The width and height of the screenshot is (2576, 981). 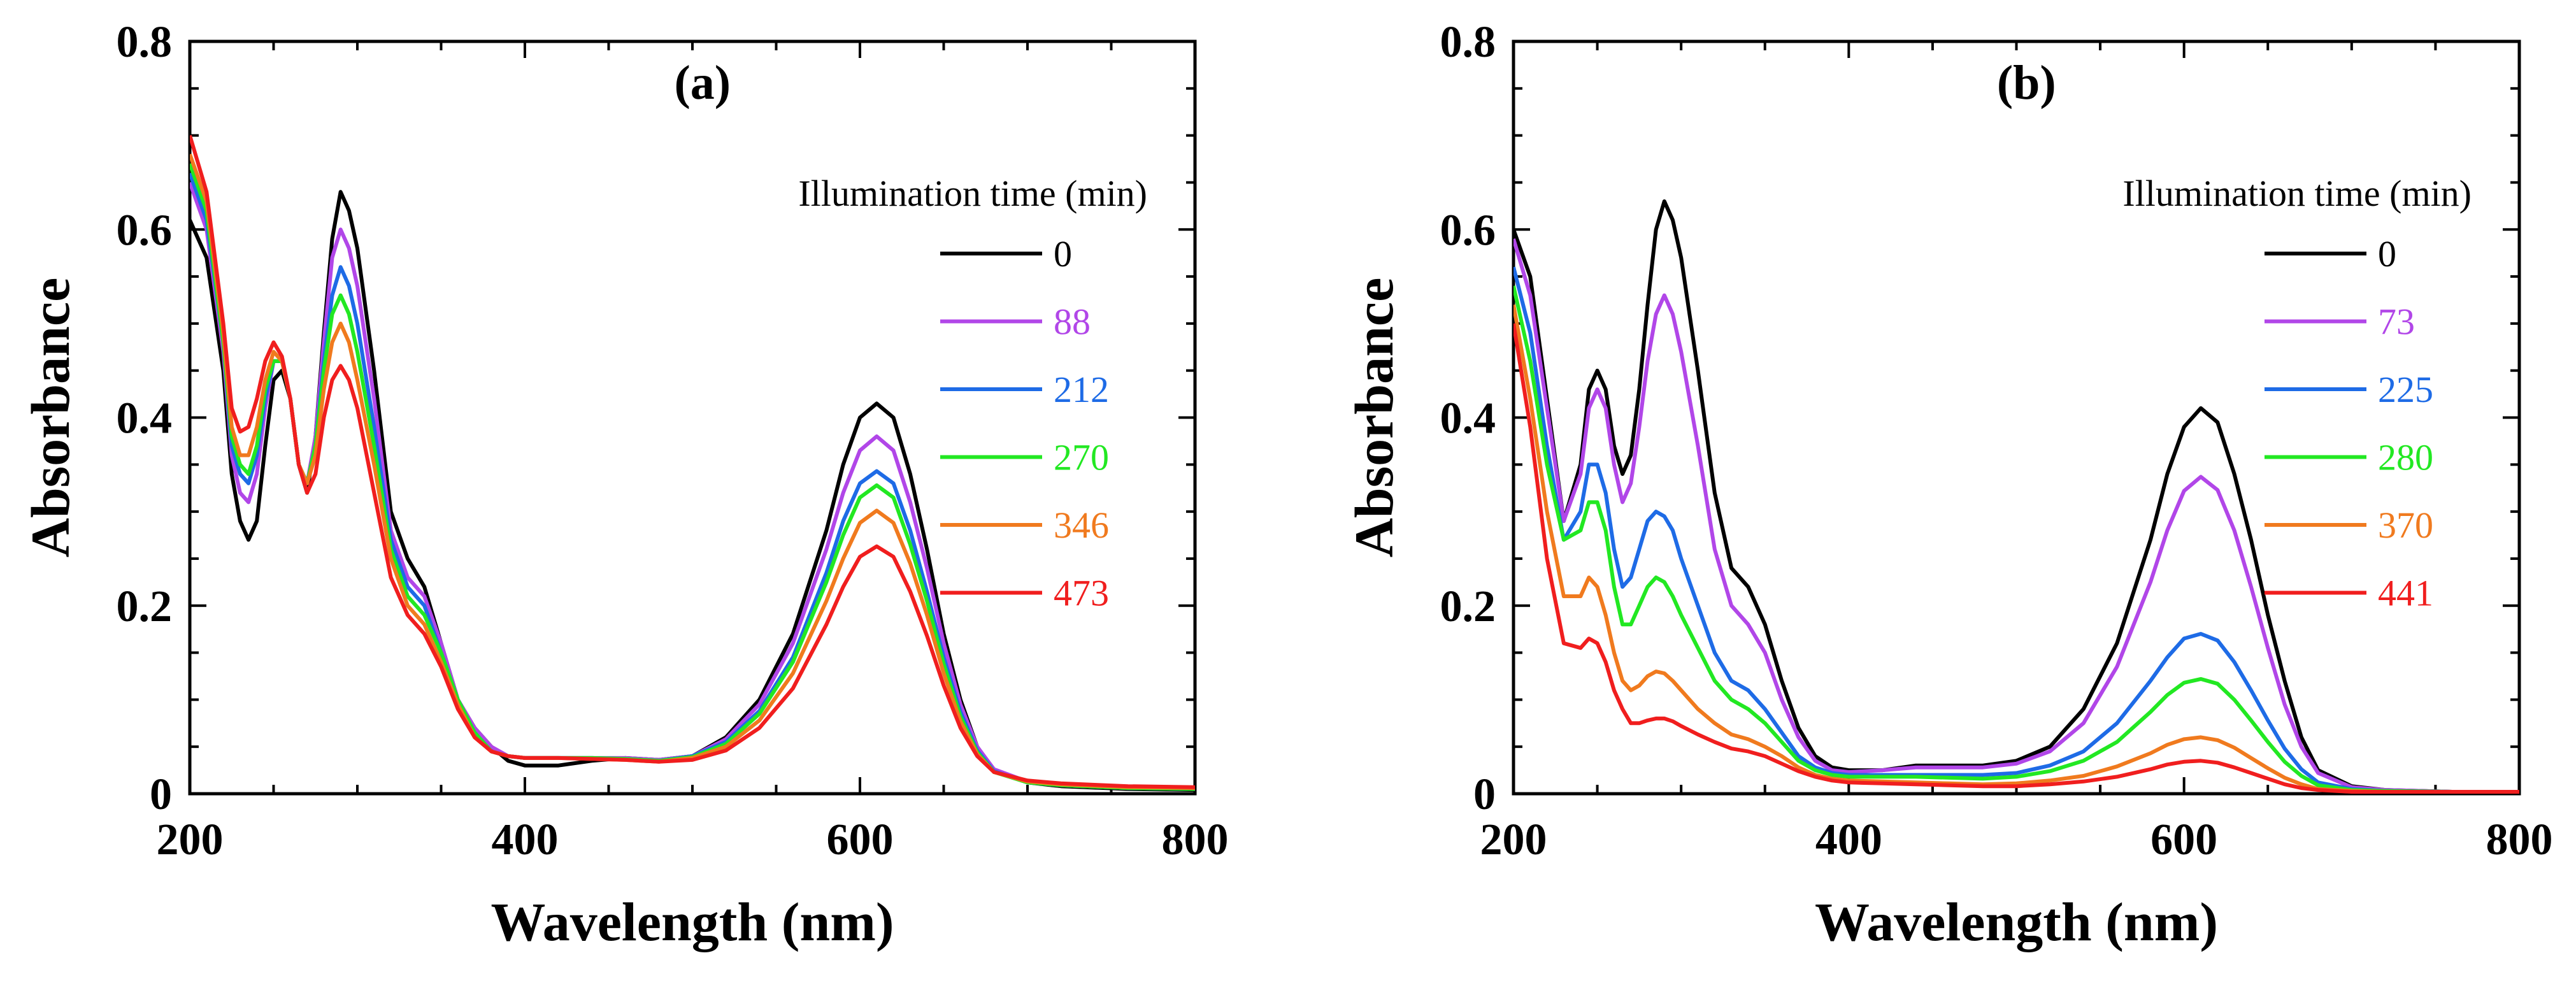 What do you see at coordinates (1081, 457) in the screenshot?
I see `legend-label-270: 270` at bounding box center [1081, 457].